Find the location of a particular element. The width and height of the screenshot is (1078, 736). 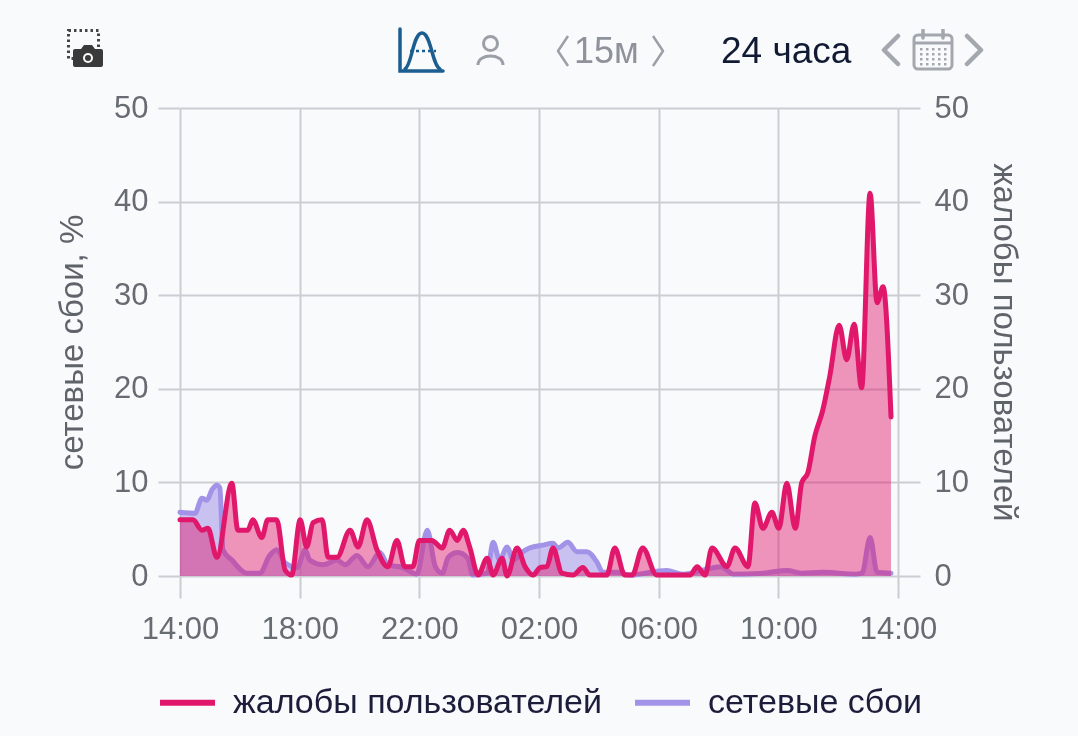

text: 24 часа is located at coordinates (786, 50).